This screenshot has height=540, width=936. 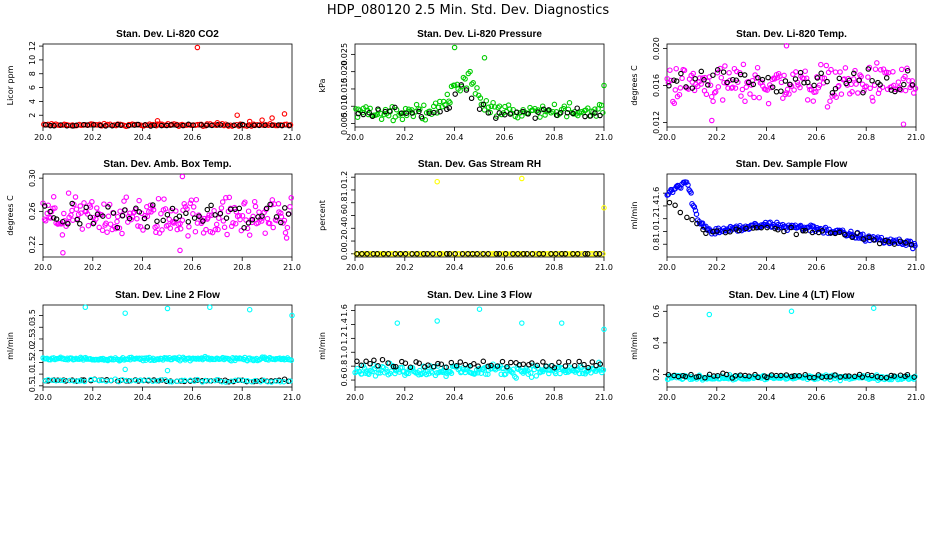 I want to click on plot-frame, so click(x=167, y=346).